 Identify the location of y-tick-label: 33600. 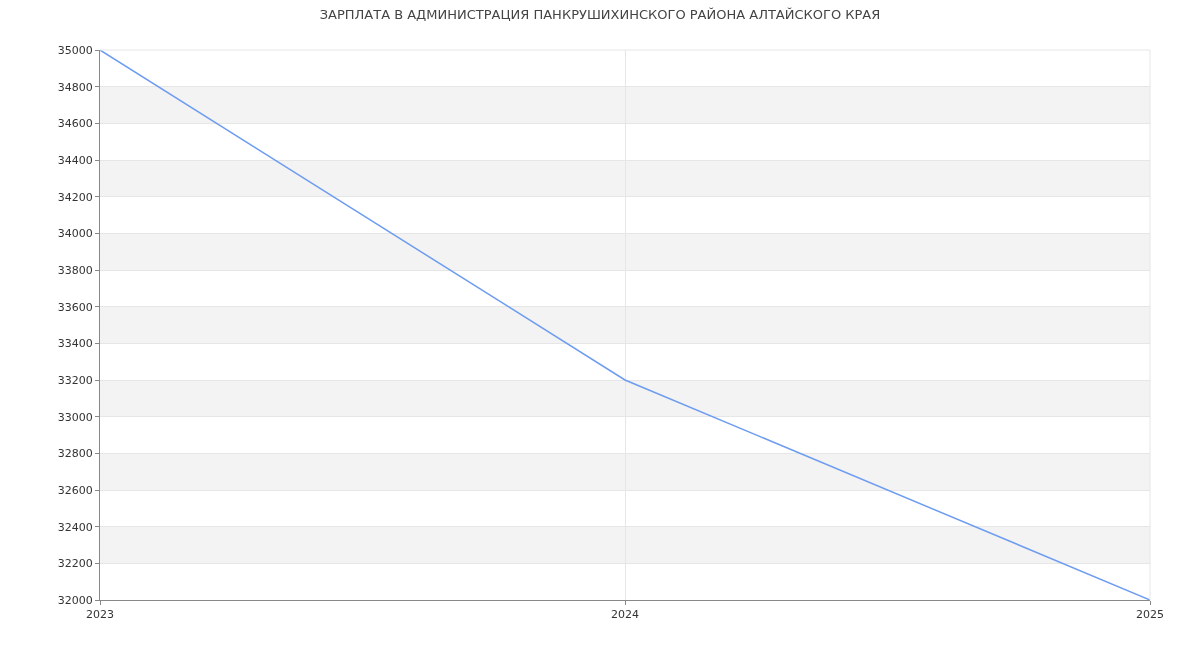
(75, 307).